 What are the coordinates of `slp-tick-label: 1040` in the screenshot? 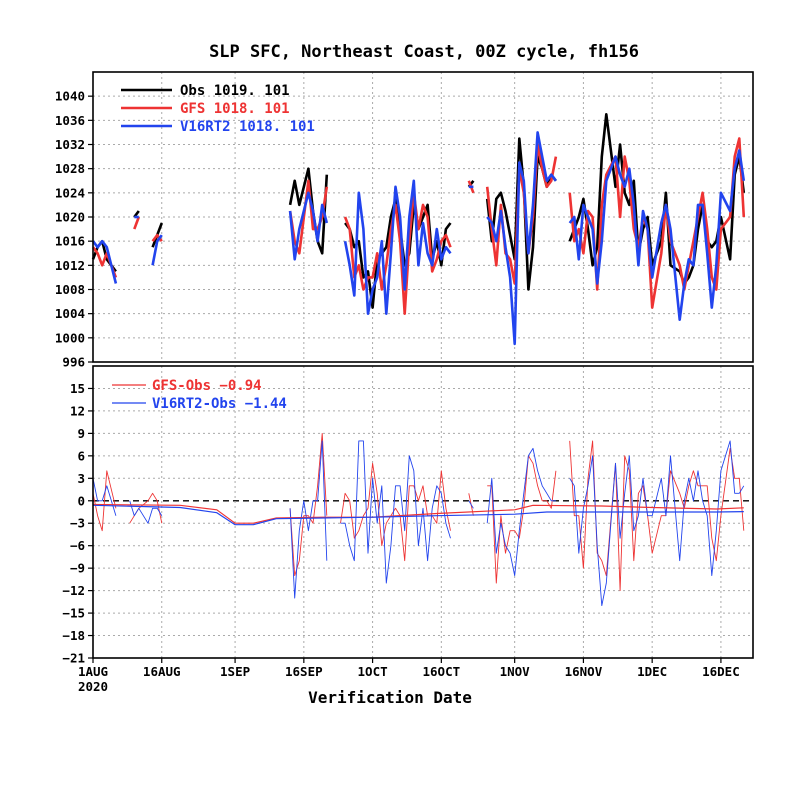 It's located at (70, 96).